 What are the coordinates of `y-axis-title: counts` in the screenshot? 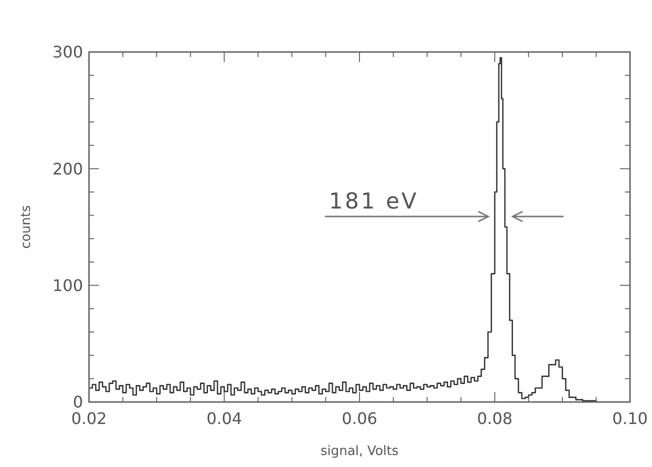 It's located at (26, 227).